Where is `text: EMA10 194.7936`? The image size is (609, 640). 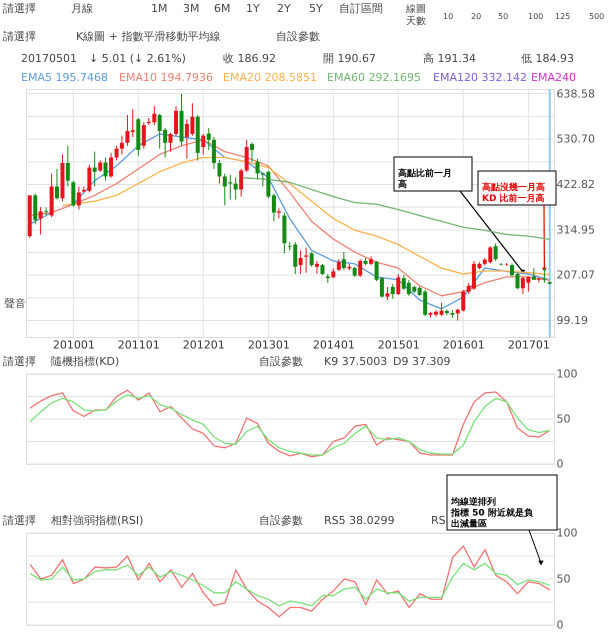
text: EMA10 194.7936 is located at coordinates (166, 77).